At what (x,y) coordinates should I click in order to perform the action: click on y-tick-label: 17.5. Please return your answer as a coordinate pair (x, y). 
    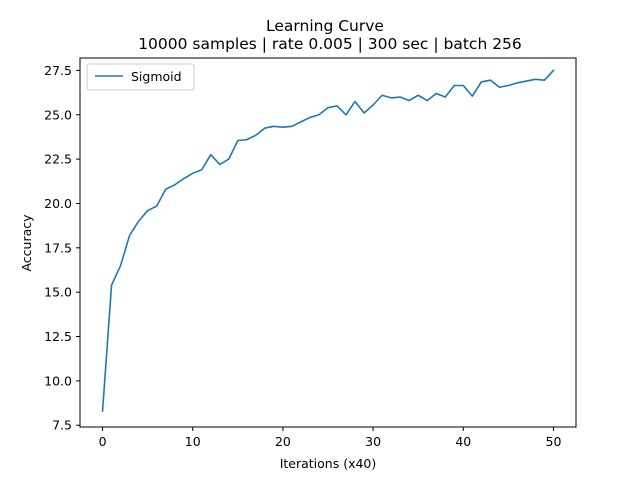
    Looking at the image, I should click on (58, 247).